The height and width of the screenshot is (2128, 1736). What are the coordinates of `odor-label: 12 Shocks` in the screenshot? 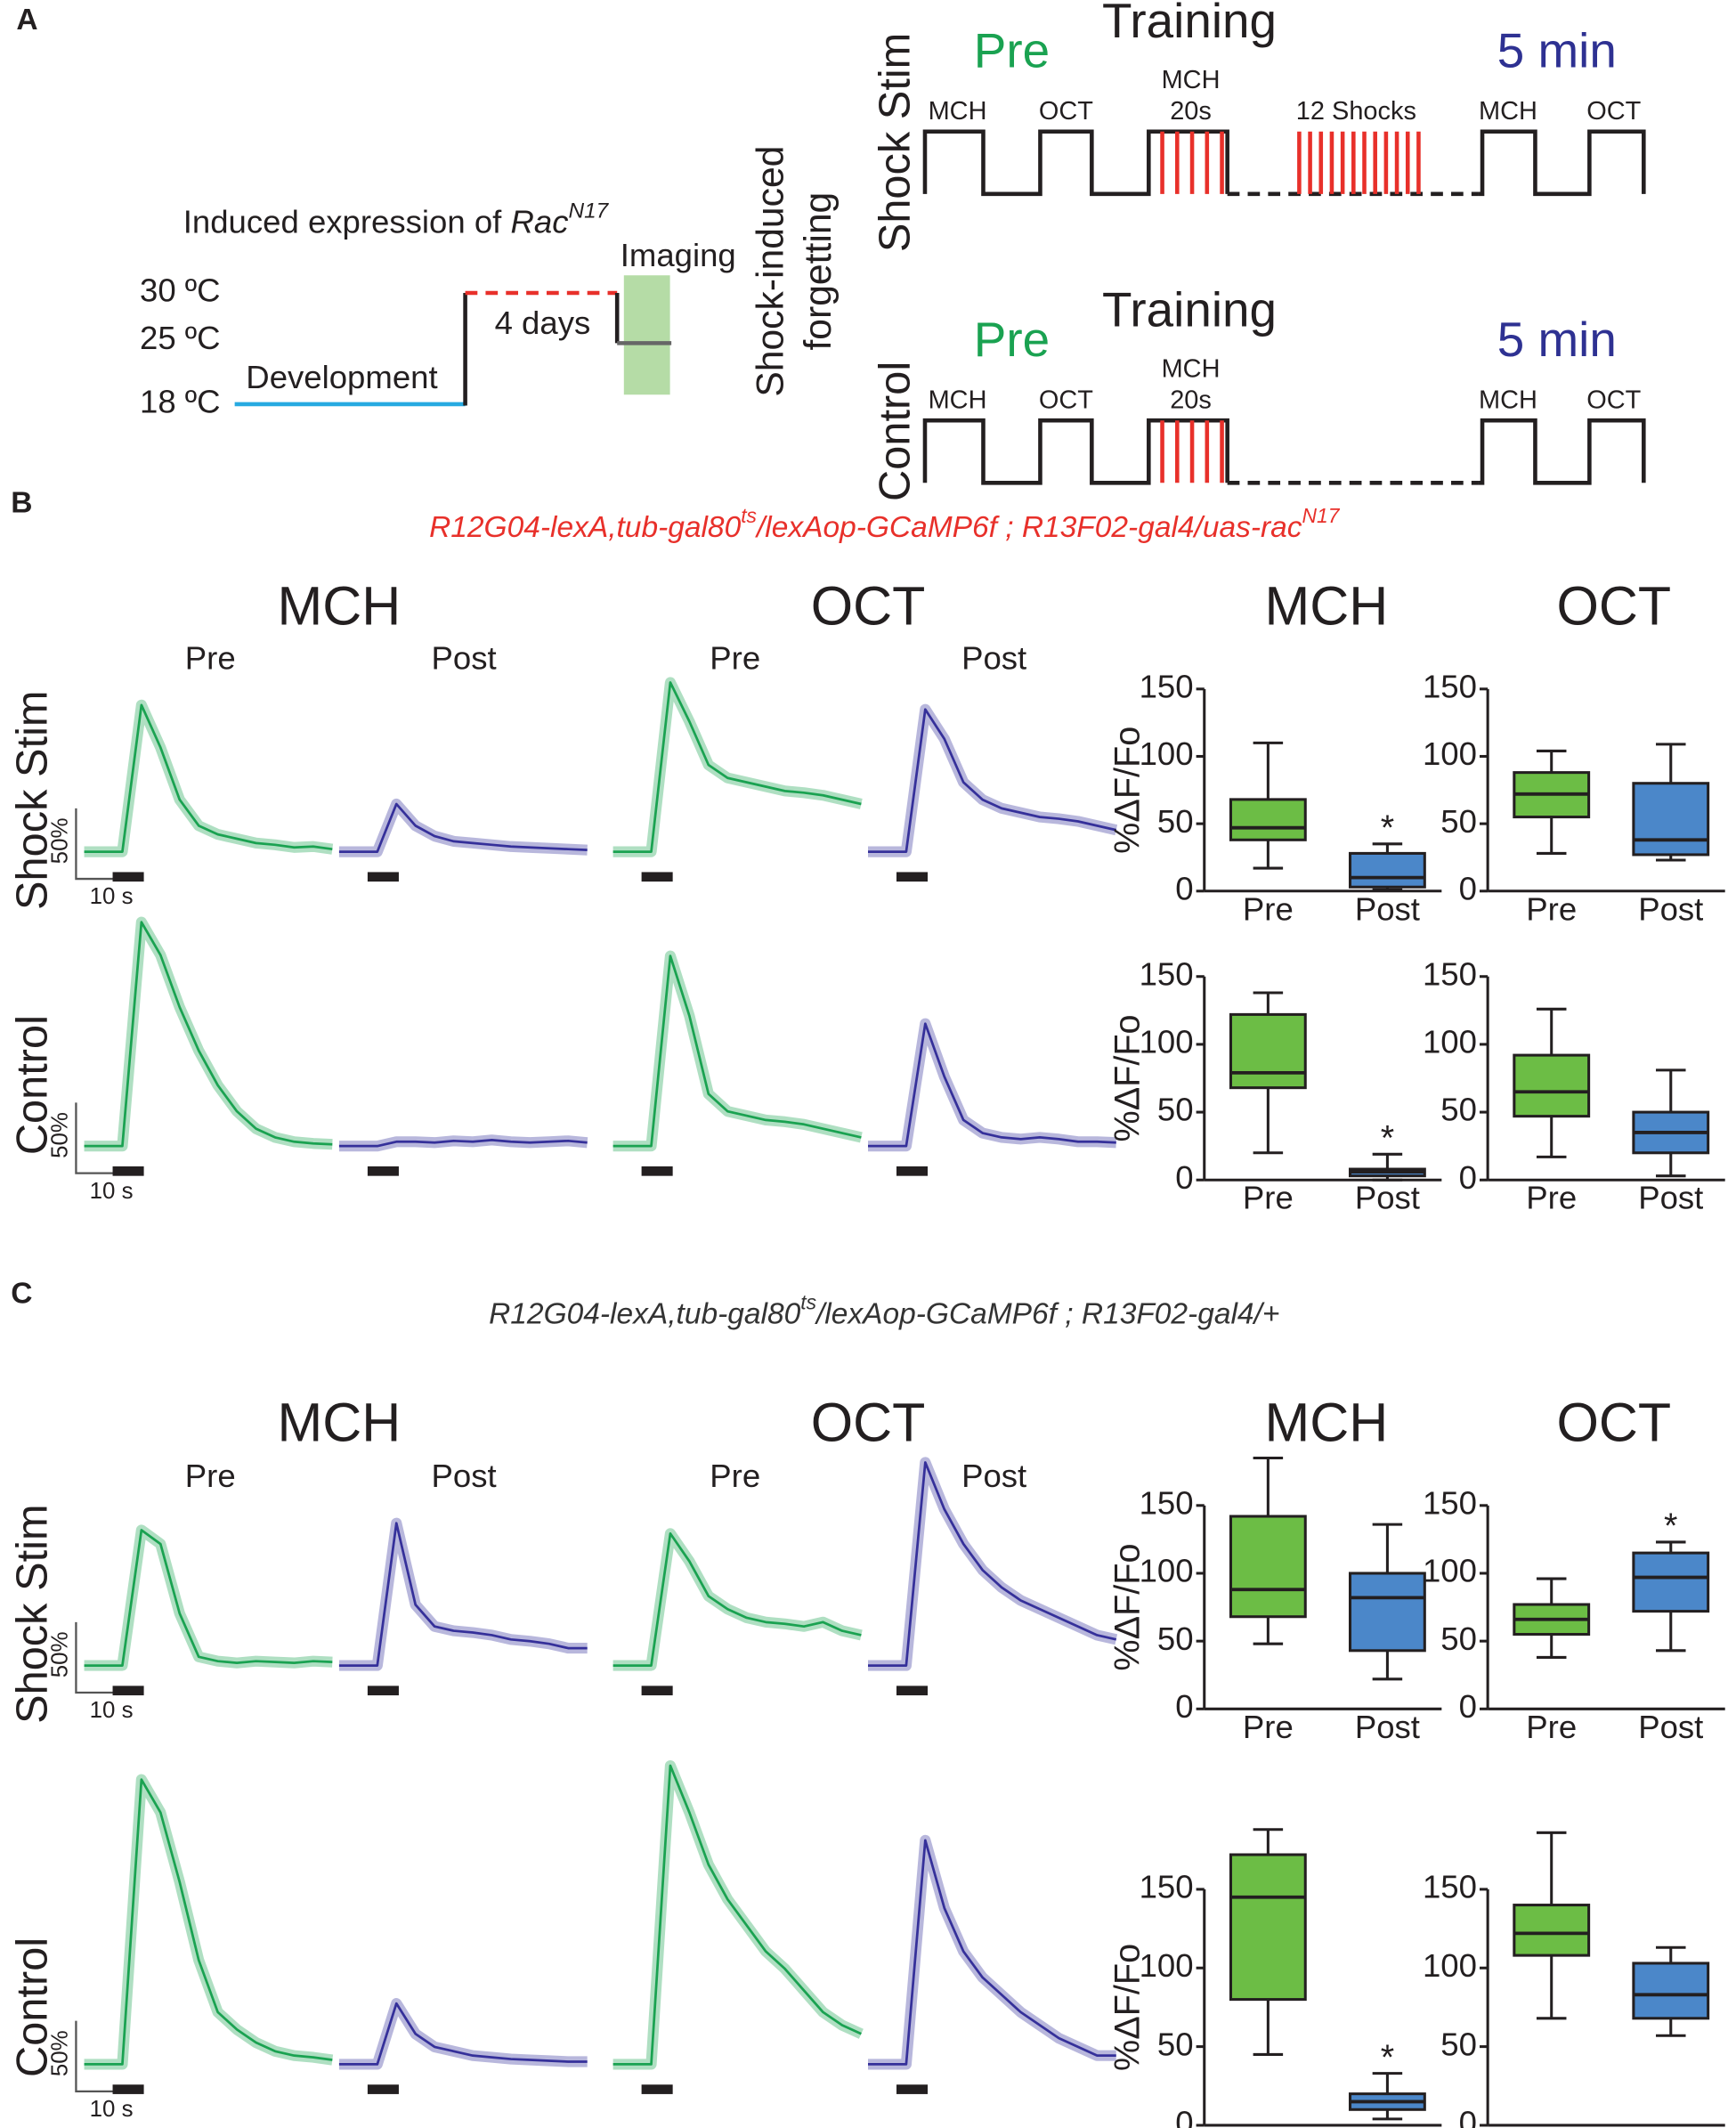 It's located at (1356, 112).